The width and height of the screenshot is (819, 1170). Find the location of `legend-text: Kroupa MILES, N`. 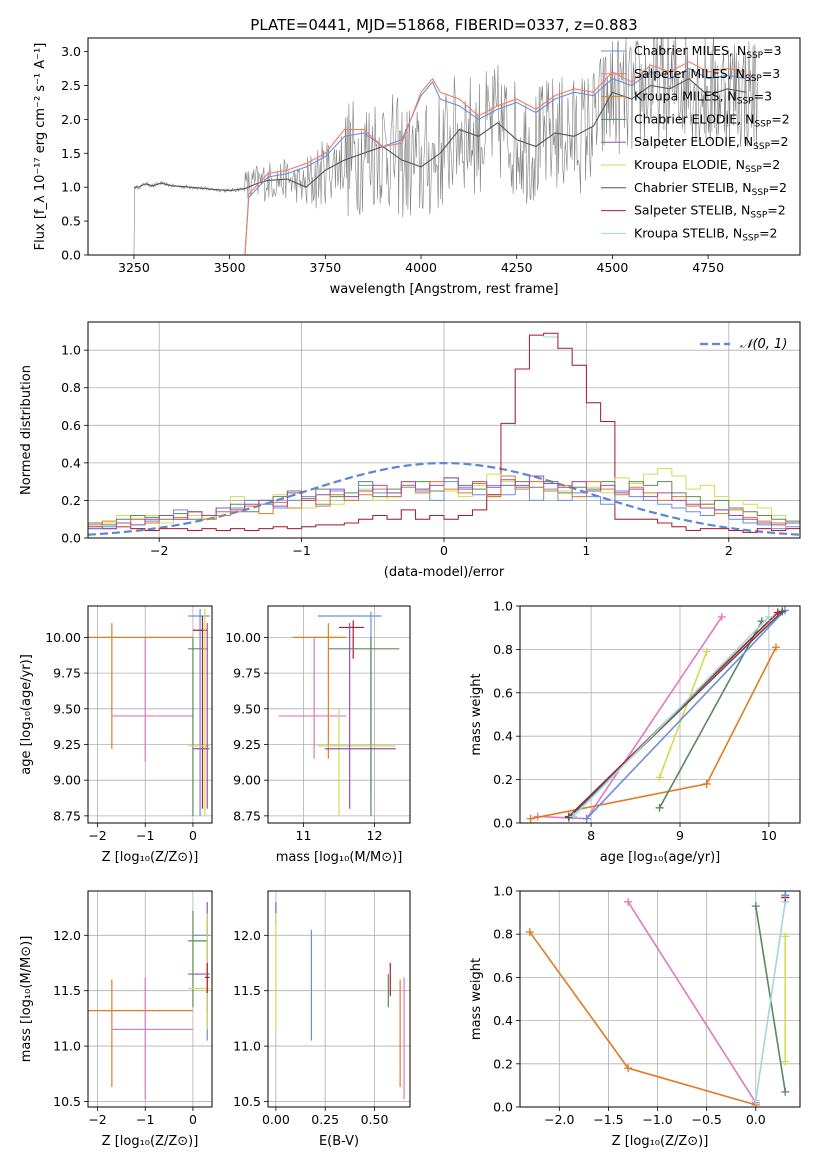

legend-text: Kroupa MILES, N is located at coordinates (685, 96).